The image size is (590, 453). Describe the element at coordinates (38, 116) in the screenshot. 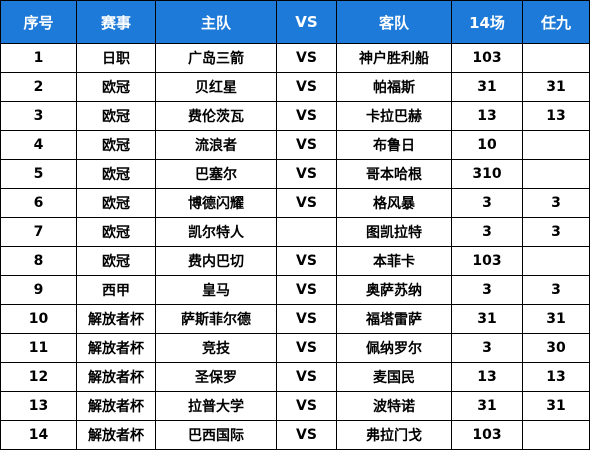

I see `cell-index: 3` at that location.